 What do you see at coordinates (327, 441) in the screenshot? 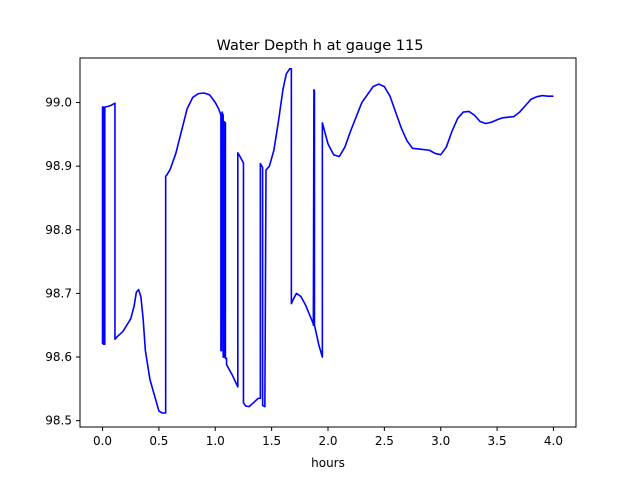
I see `x-tick-label: 2.0` at bounding box center [327, 441].